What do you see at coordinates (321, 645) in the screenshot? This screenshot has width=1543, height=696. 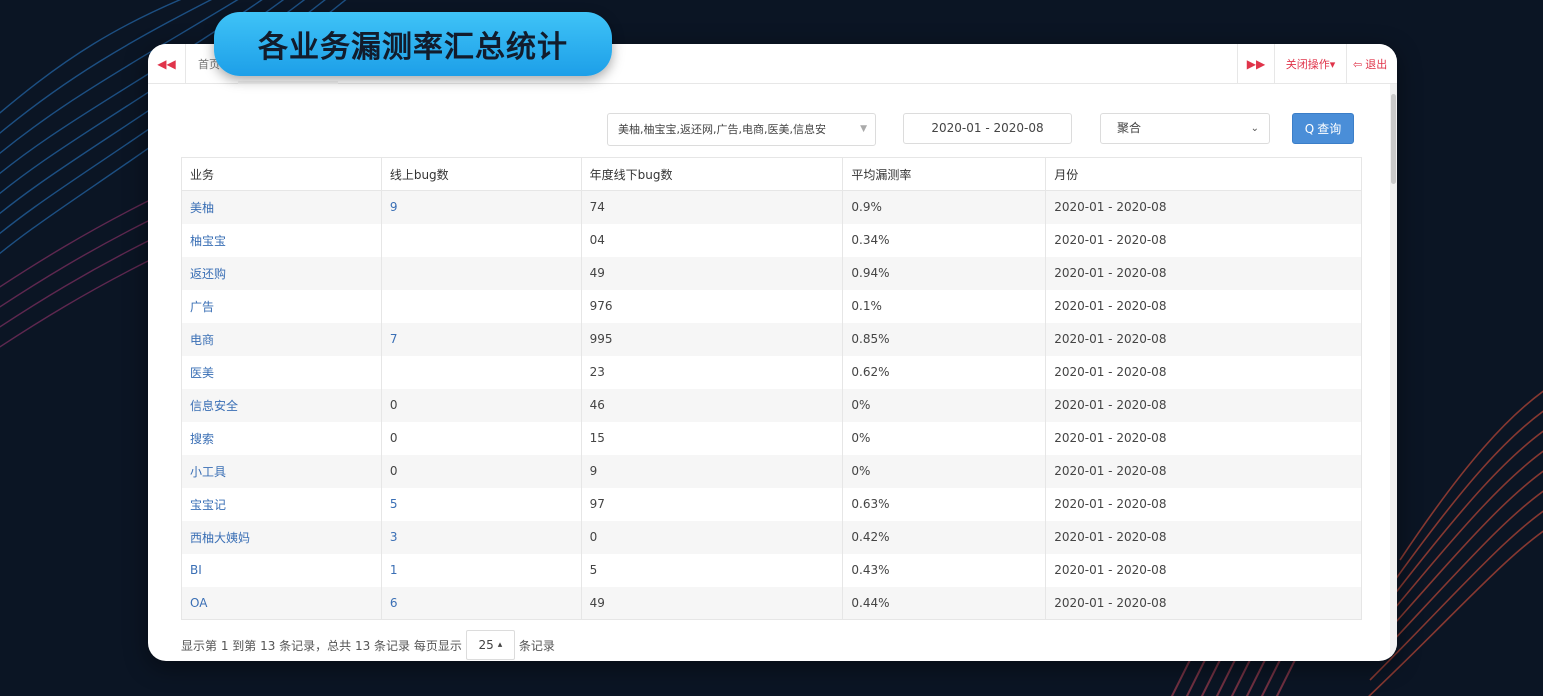 I see `pagination-summary: 显示第 1 到第 13 条记录，总共 13 条记录 每页显示` at bounding box center [321, 645].